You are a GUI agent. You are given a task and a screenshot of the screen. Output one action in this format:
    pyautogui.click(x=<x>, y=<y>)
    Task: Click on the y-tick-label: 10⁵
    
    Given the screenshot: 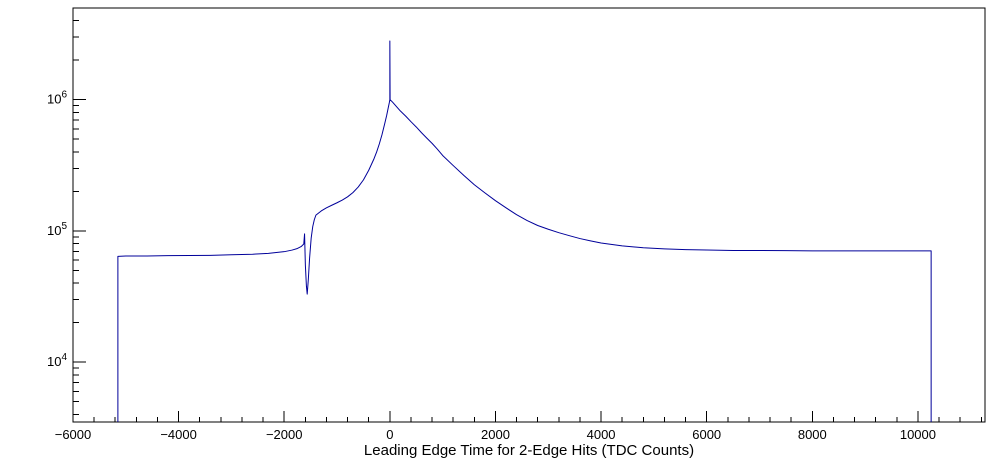 What is the action you would take?
    pyautogui.click(x=57, y=229)
    